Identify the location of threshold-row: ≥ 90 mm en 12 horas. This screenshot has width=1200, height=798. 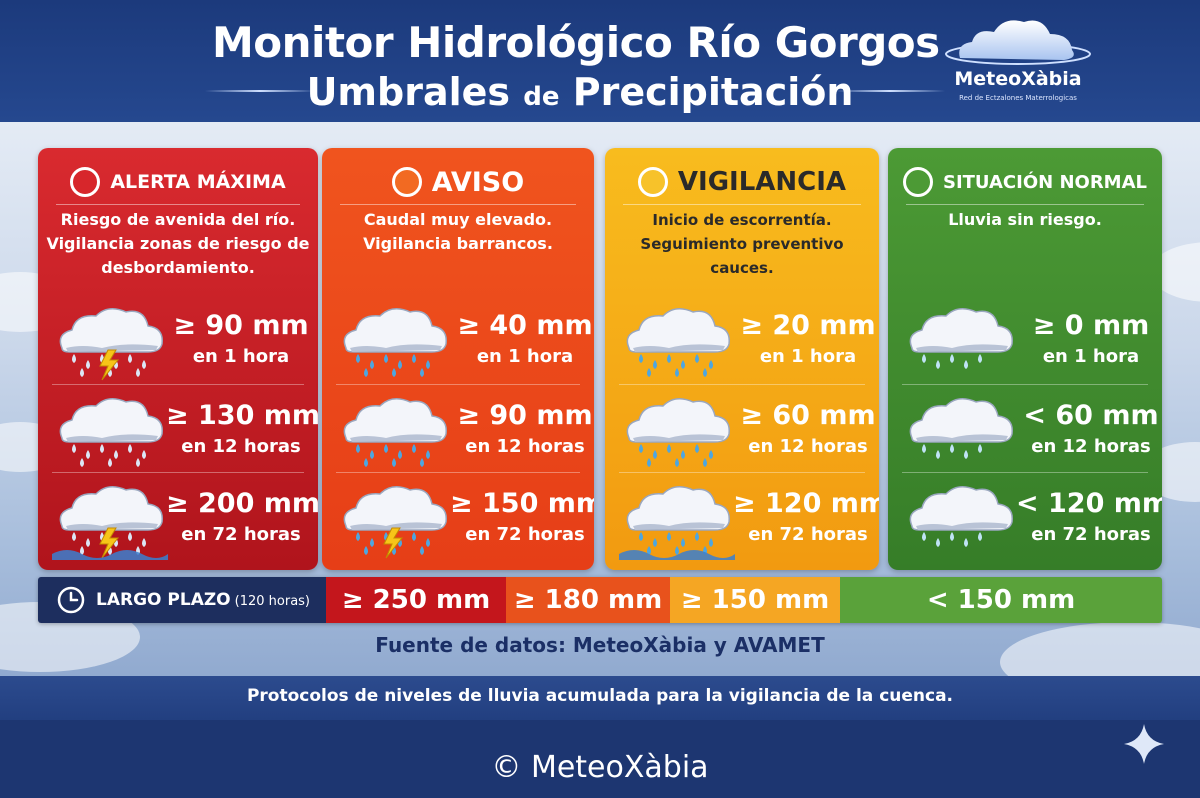
(458, 432).